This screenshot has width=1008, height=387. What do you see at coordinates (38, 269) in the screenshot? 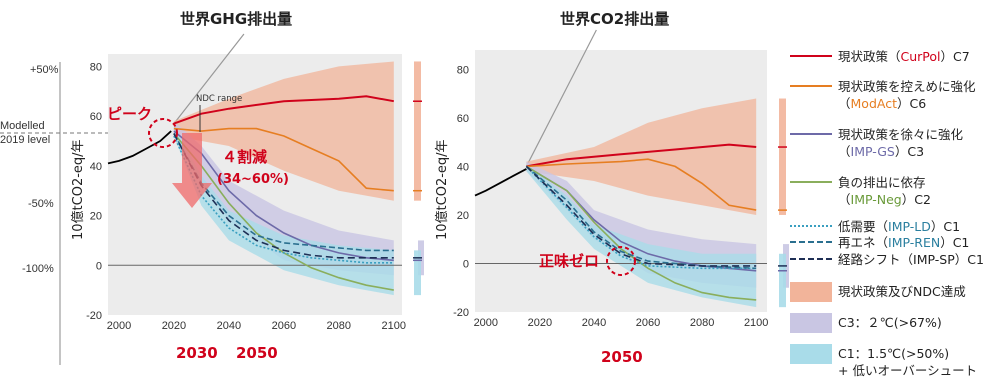
I see `pct-minus100-label: -100%` at bounding box center [38, 269].